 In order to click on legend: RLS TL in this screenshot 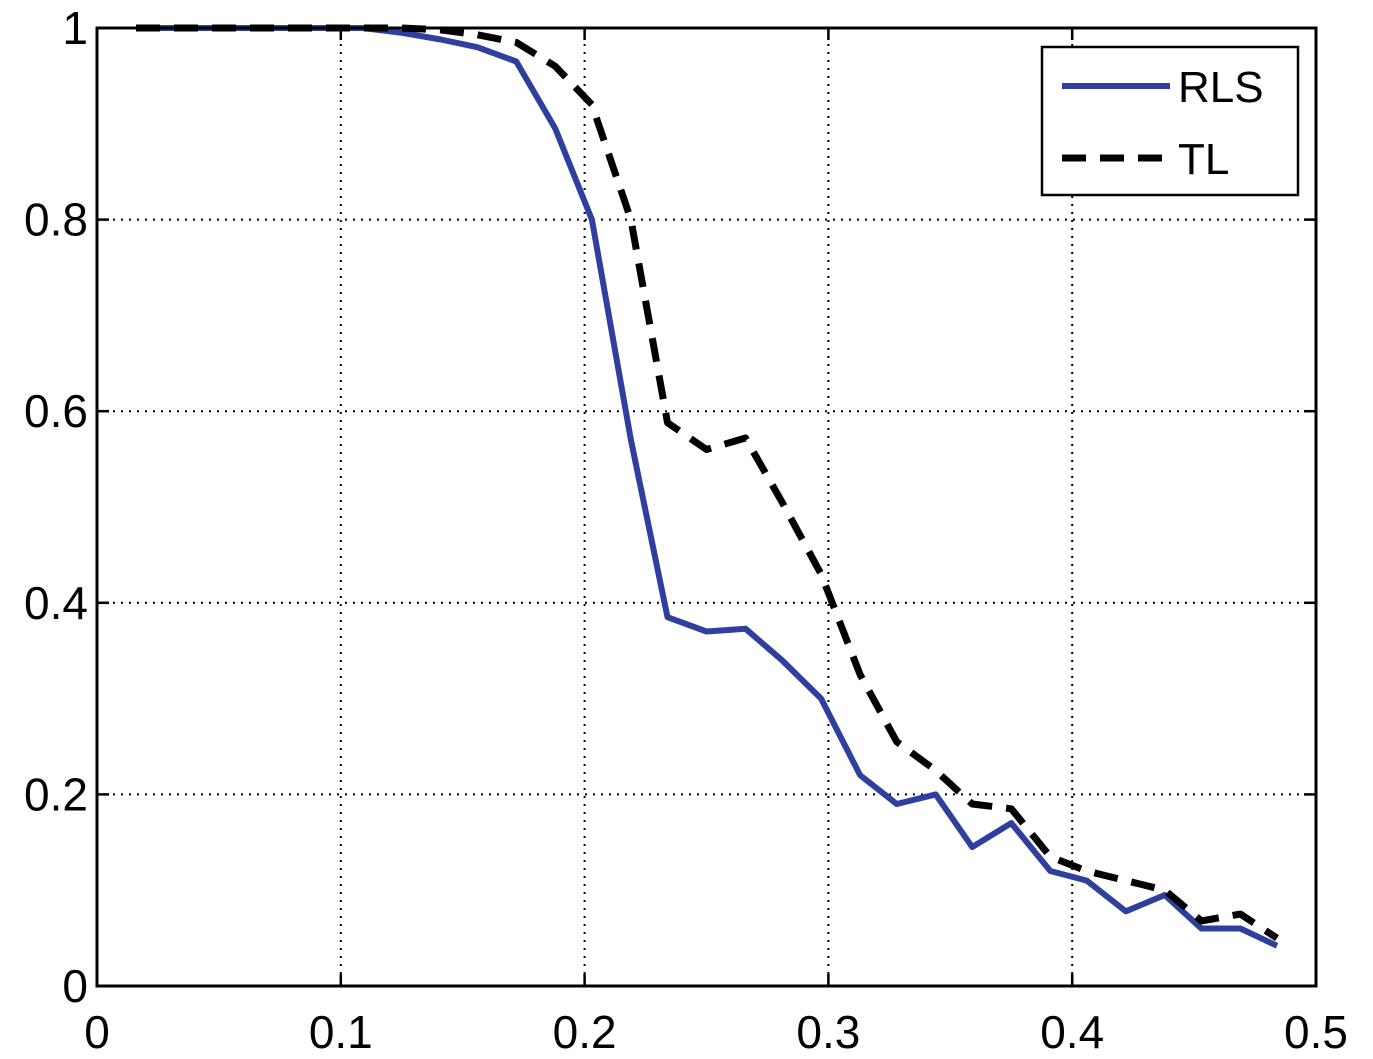, I will do `click(1170, 121)`.